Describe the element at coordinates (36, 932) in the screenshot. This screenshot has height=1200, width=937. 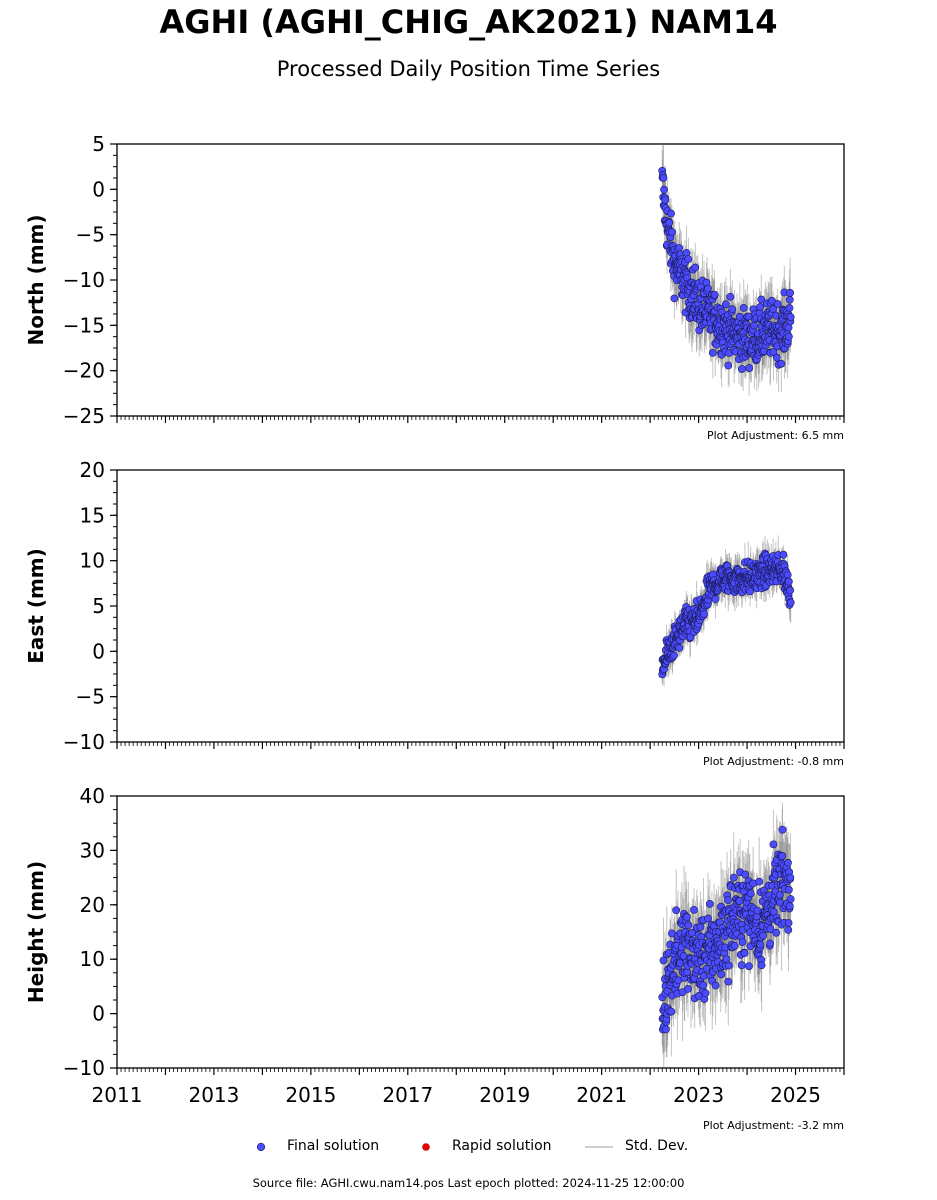
I see `height-y-axis-label: Height (mm)` at that location.